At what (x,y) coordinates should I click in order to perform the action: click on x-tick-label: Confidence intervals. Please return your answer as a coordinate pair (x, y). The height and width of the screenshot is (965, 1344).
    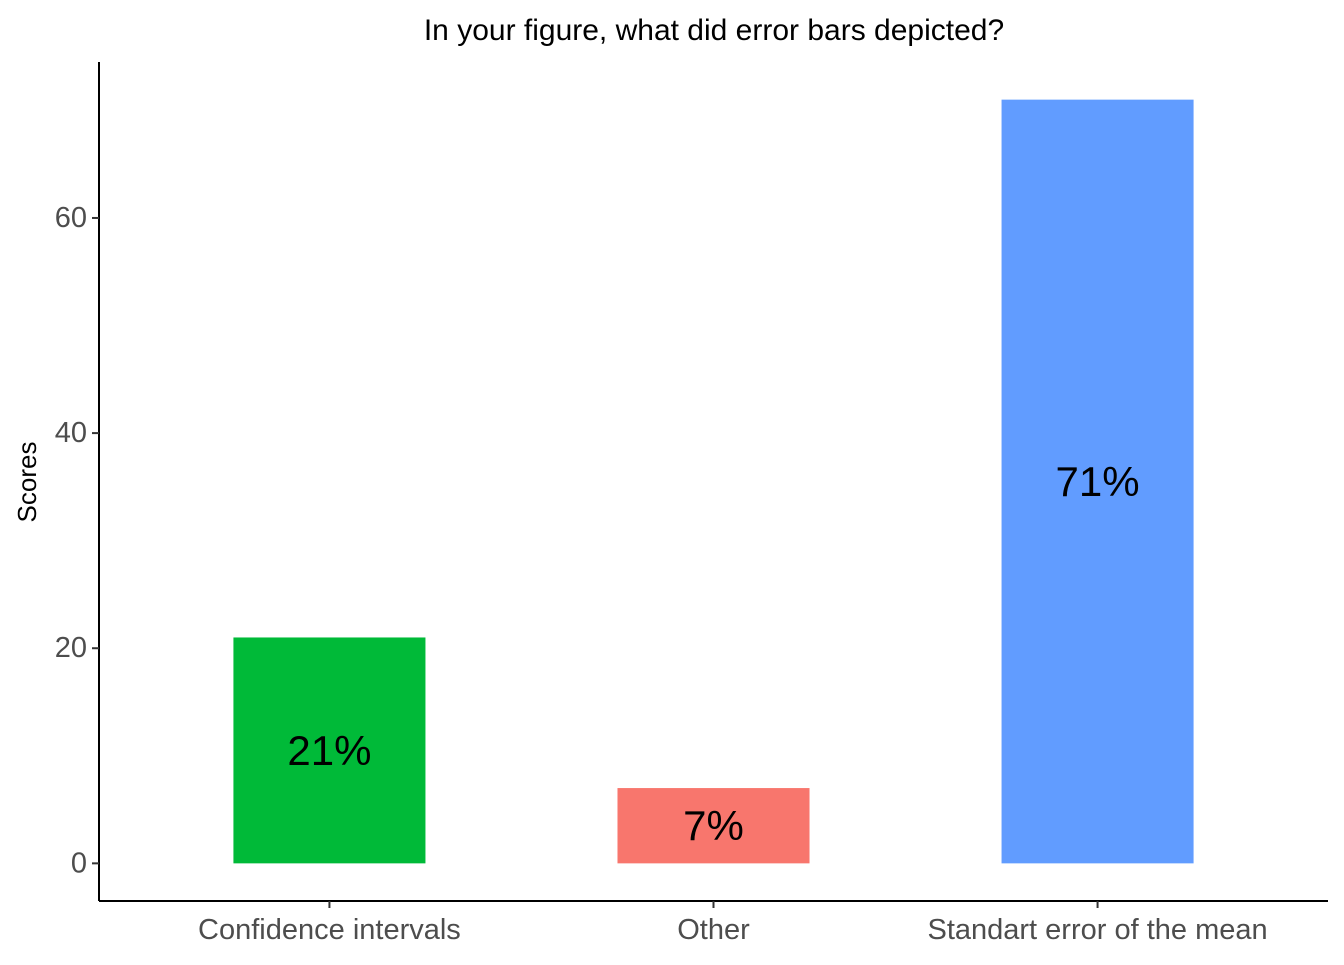
    Looking at the image, I should click on (329, 930).